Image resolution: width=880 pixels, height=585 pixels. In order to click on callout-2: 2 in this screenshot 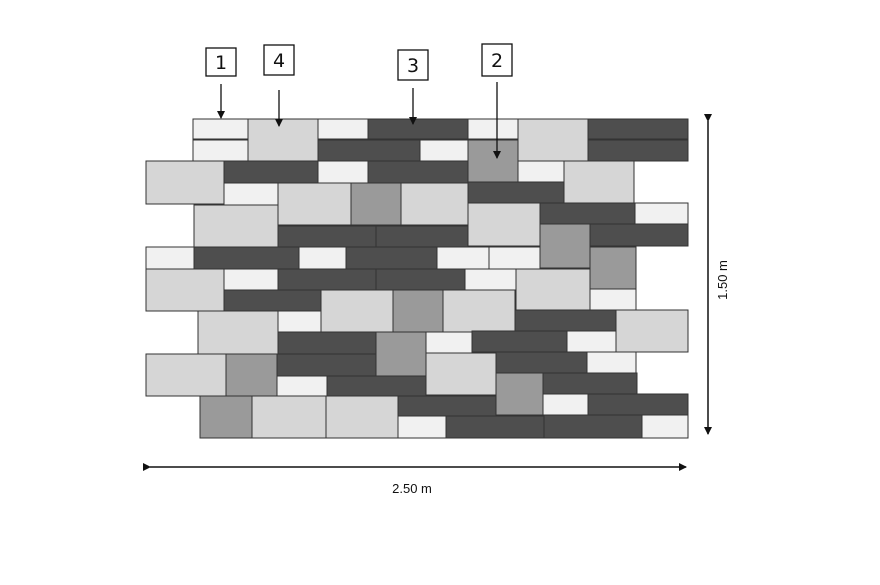, I will do `click(497, 101)`.